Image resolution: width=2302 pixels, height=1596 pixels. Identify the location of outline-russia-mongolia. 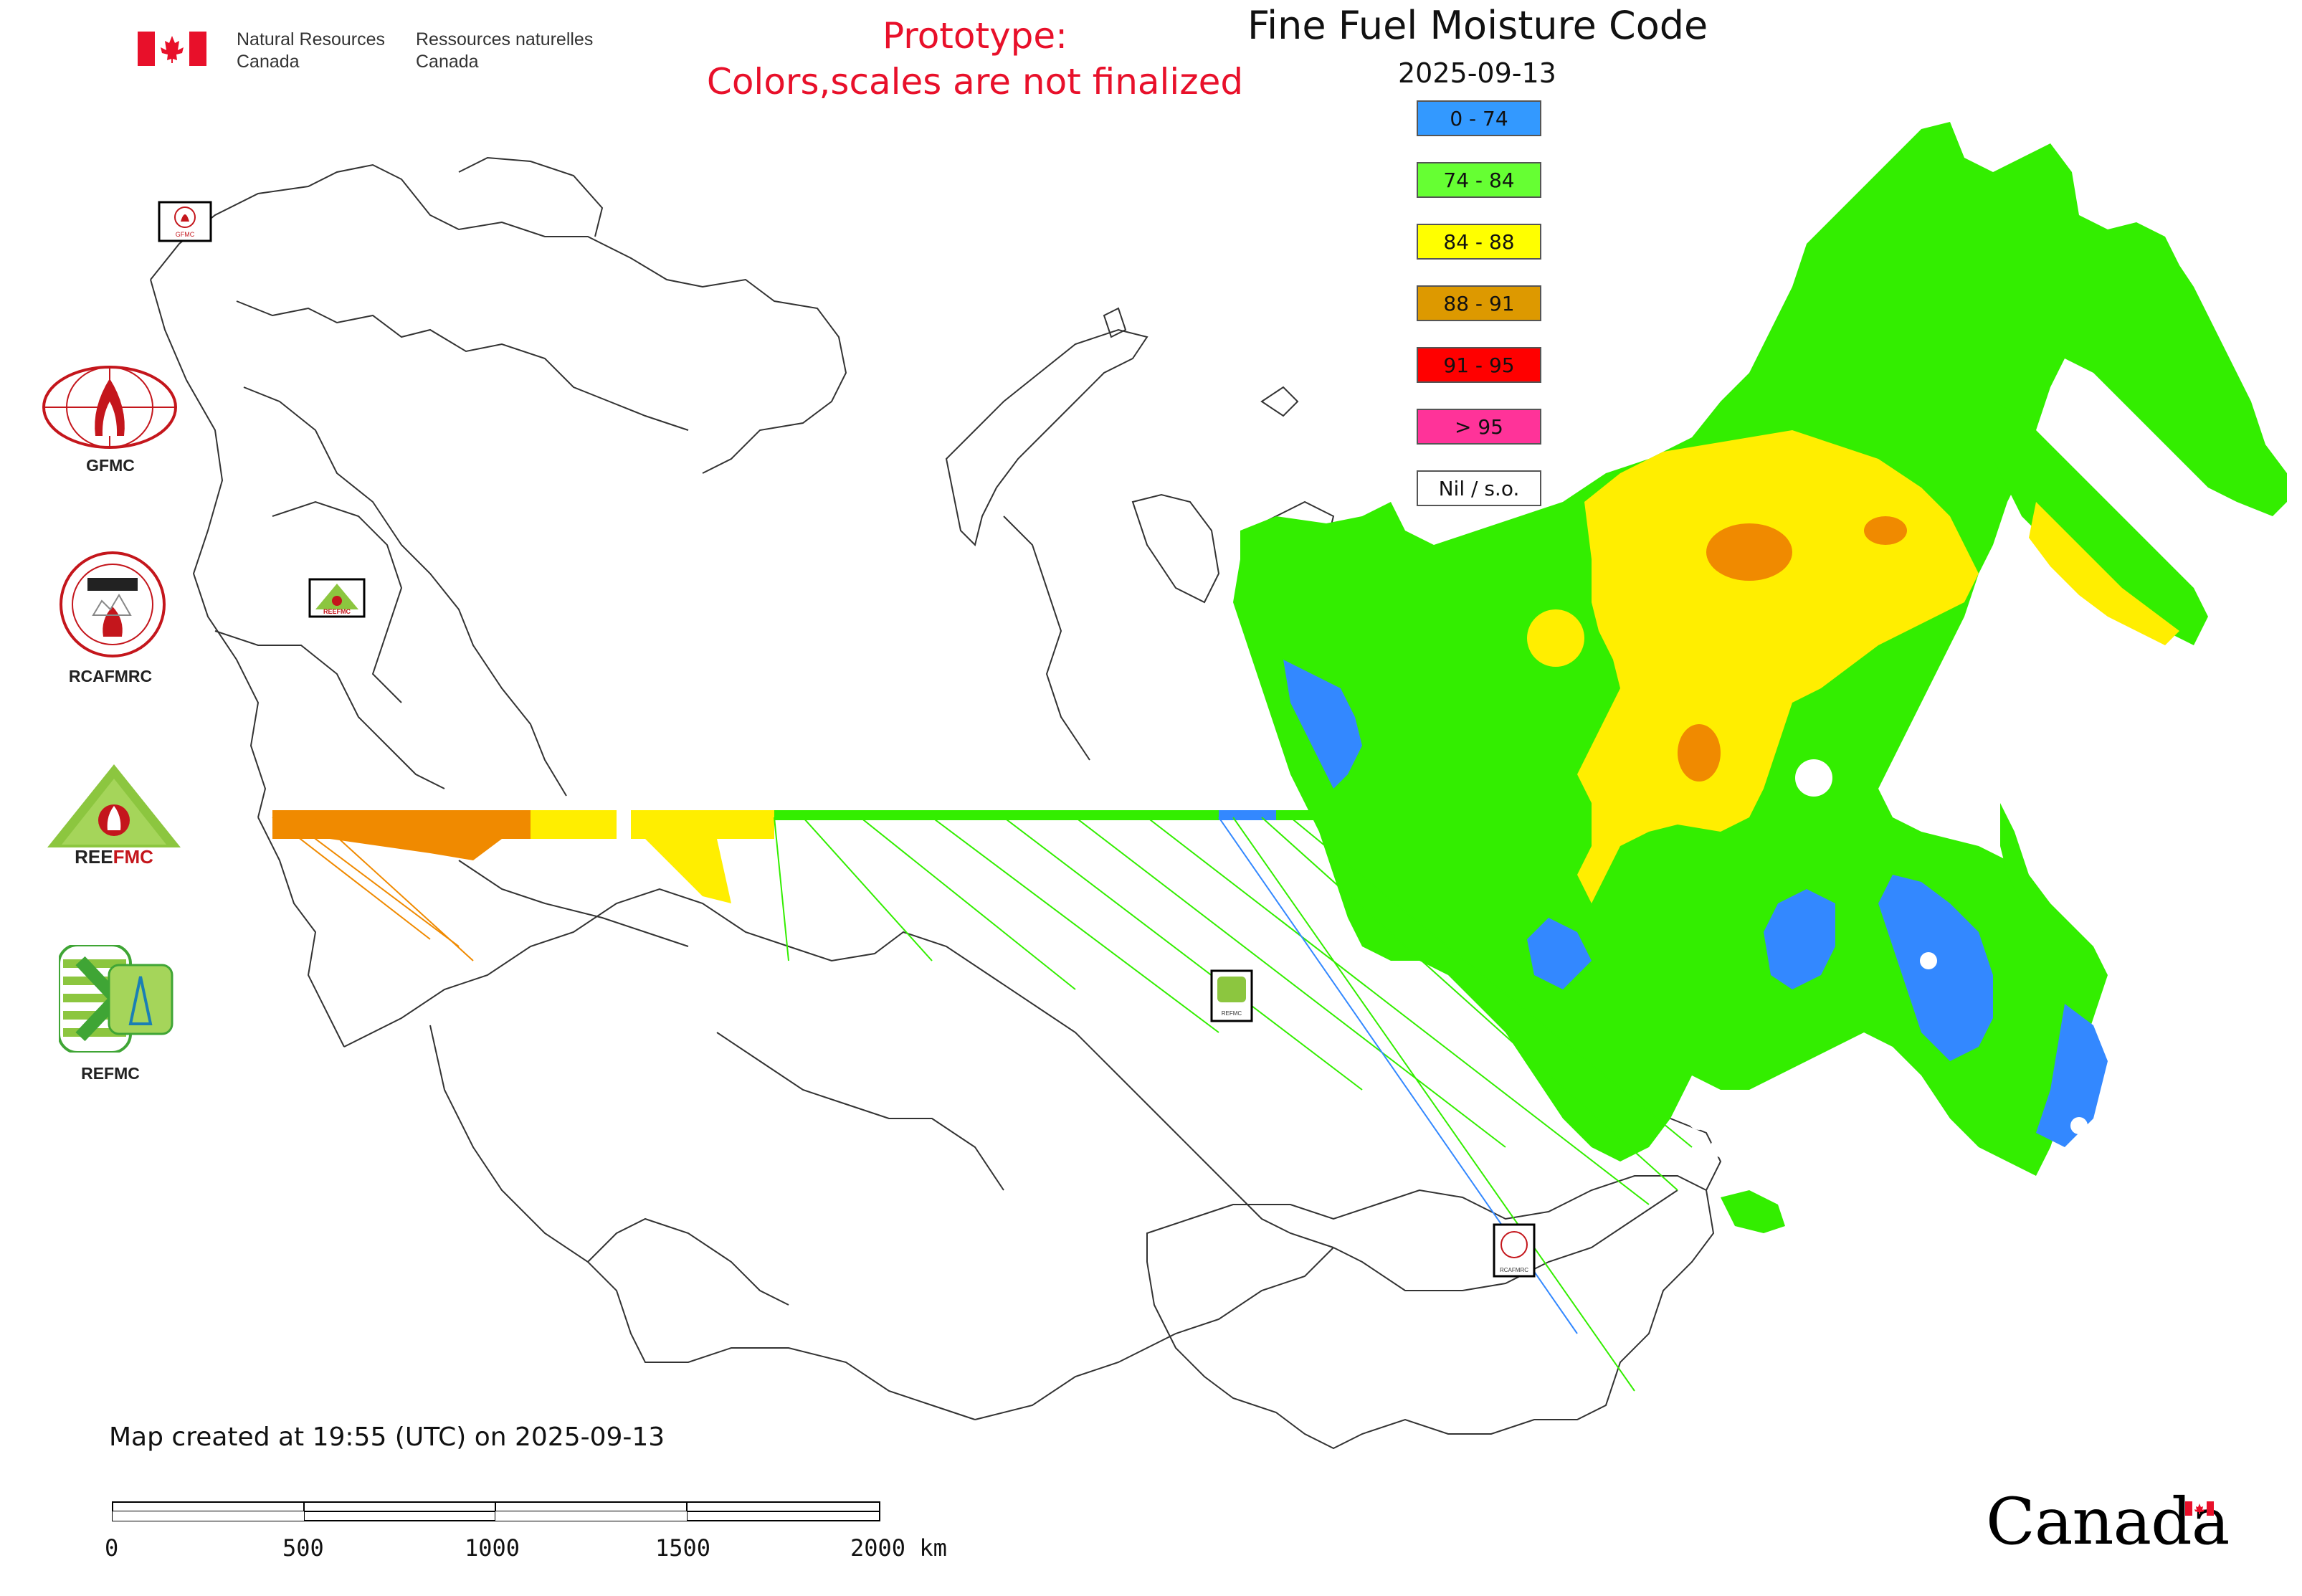
(1506, 1240).